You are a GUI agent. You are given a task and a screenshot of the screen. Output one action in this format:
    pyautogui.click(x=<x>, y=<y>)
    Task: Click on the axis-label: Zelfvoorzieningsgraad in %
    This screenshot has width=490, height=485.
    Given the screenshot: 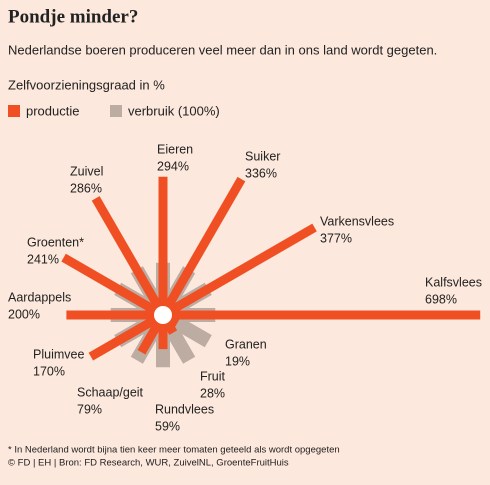 What is the action you would take?
    pyautogui.click(x=86, y=84)
    